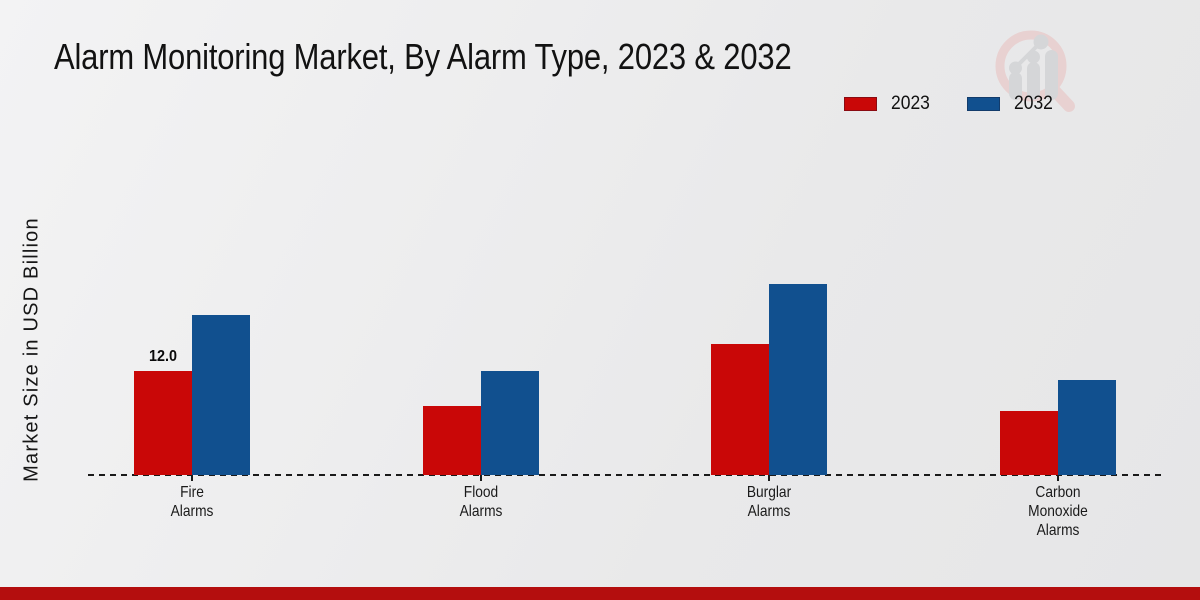  What do you see at coordinates (1086, 427) in the screenshot?
I see `bar-carbon-monoxide-alarms-2032` at bounding box center [1086, 427].